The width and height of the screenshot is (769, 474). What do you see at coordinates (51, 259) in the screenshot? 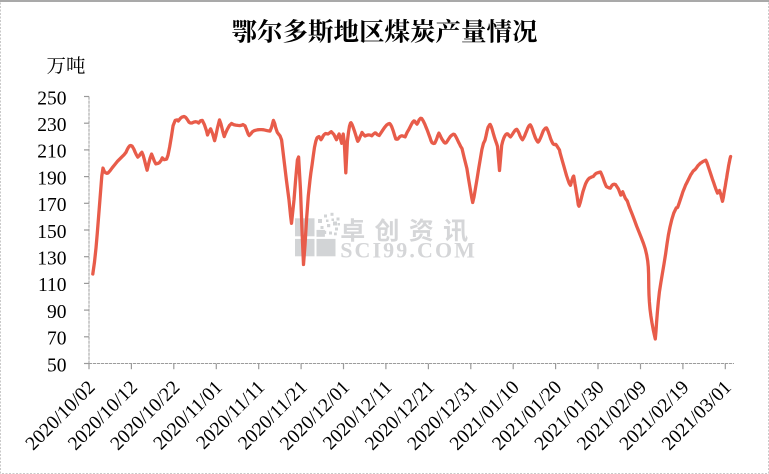
I see `svg-text: 130` at bounding box center [51, 259].